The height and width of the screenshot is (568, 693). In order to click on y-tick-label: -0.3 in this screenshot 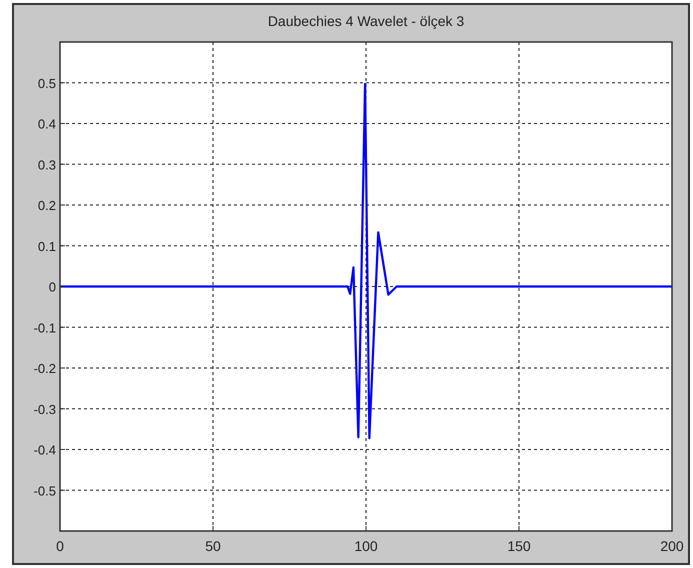, I will do `click(45, 409)`.